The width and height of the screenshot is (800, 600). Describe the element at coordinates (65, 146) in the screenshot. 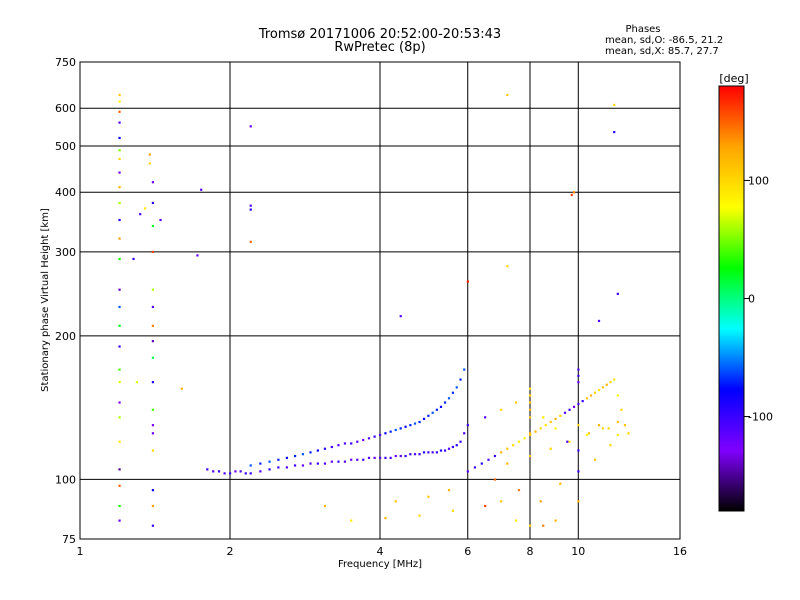

I see `y-tick-label: 500` at that location.